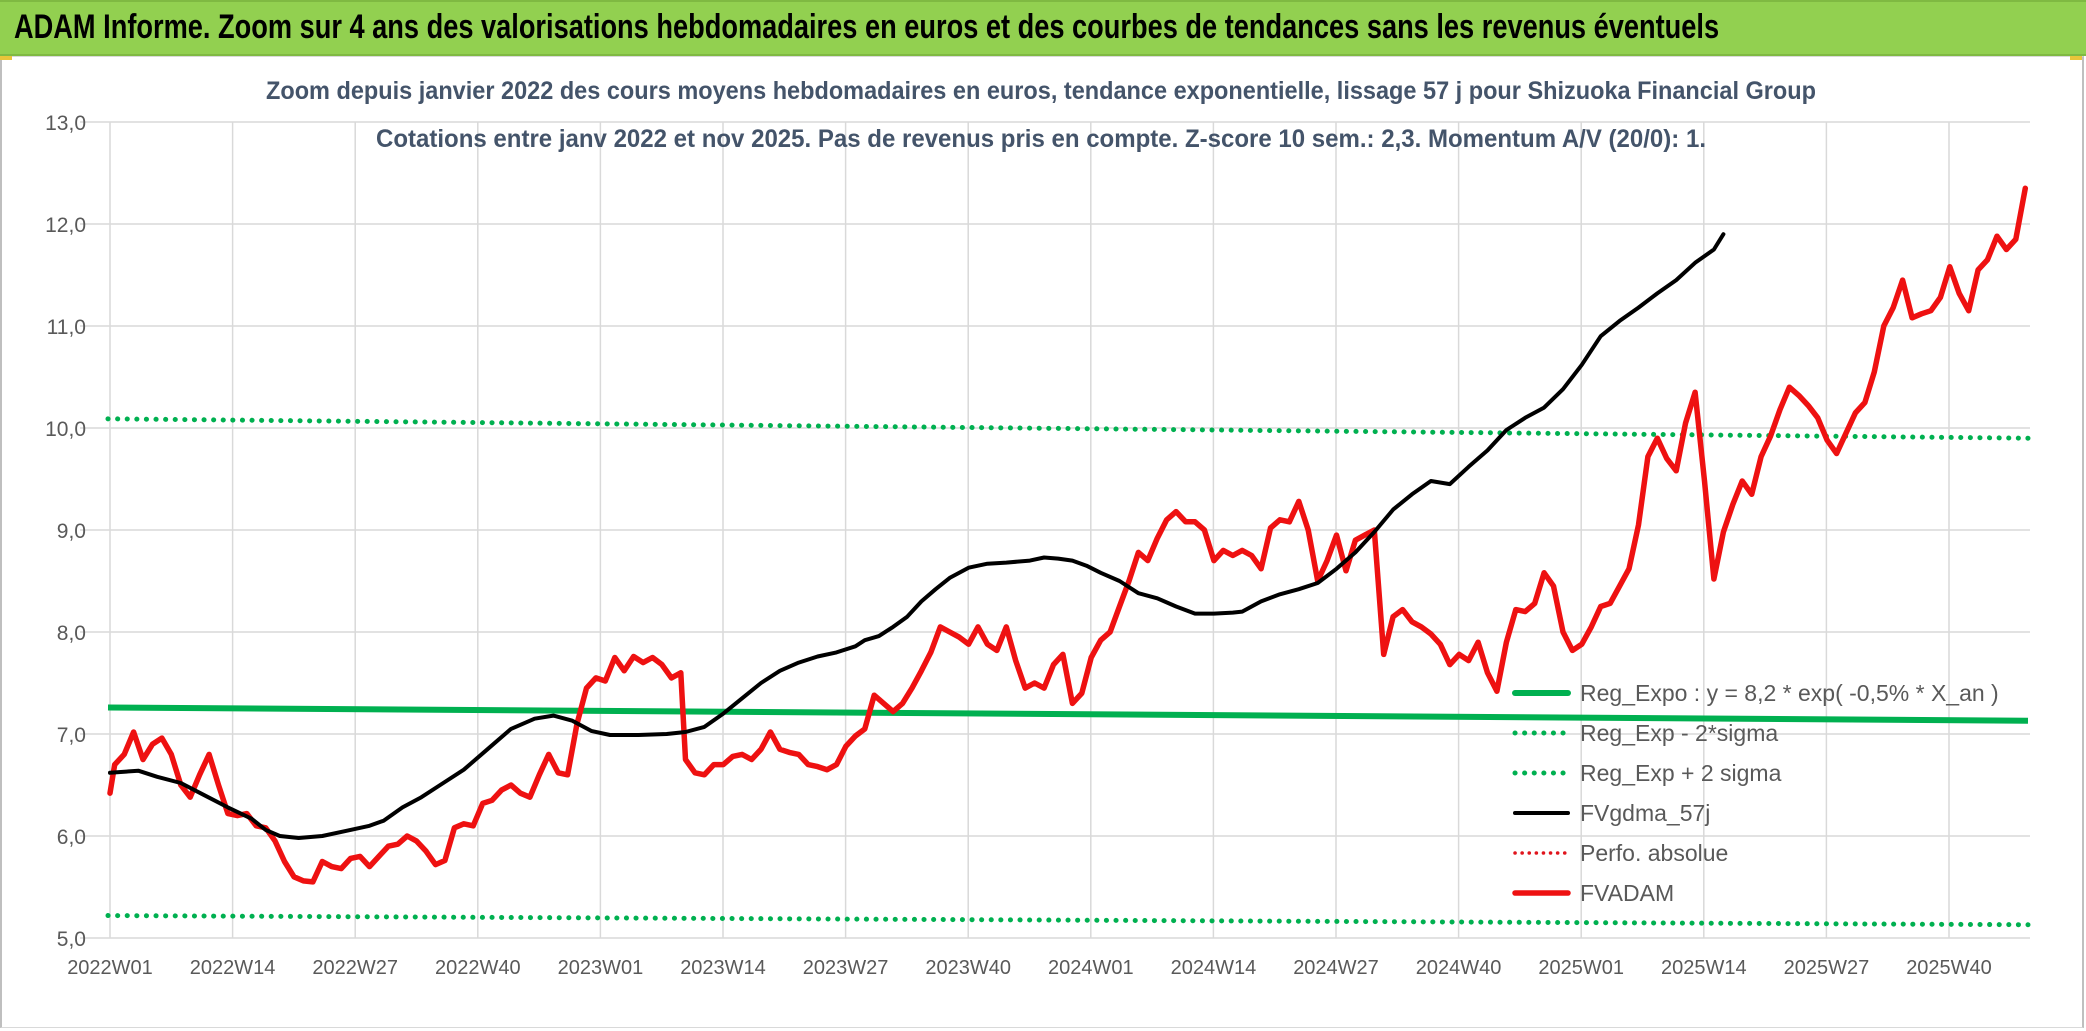  What do you see at coordinates (110, 968) in the screenshot?
I see `x-tick-label: 2022W01` at bounding box center [110, 968].